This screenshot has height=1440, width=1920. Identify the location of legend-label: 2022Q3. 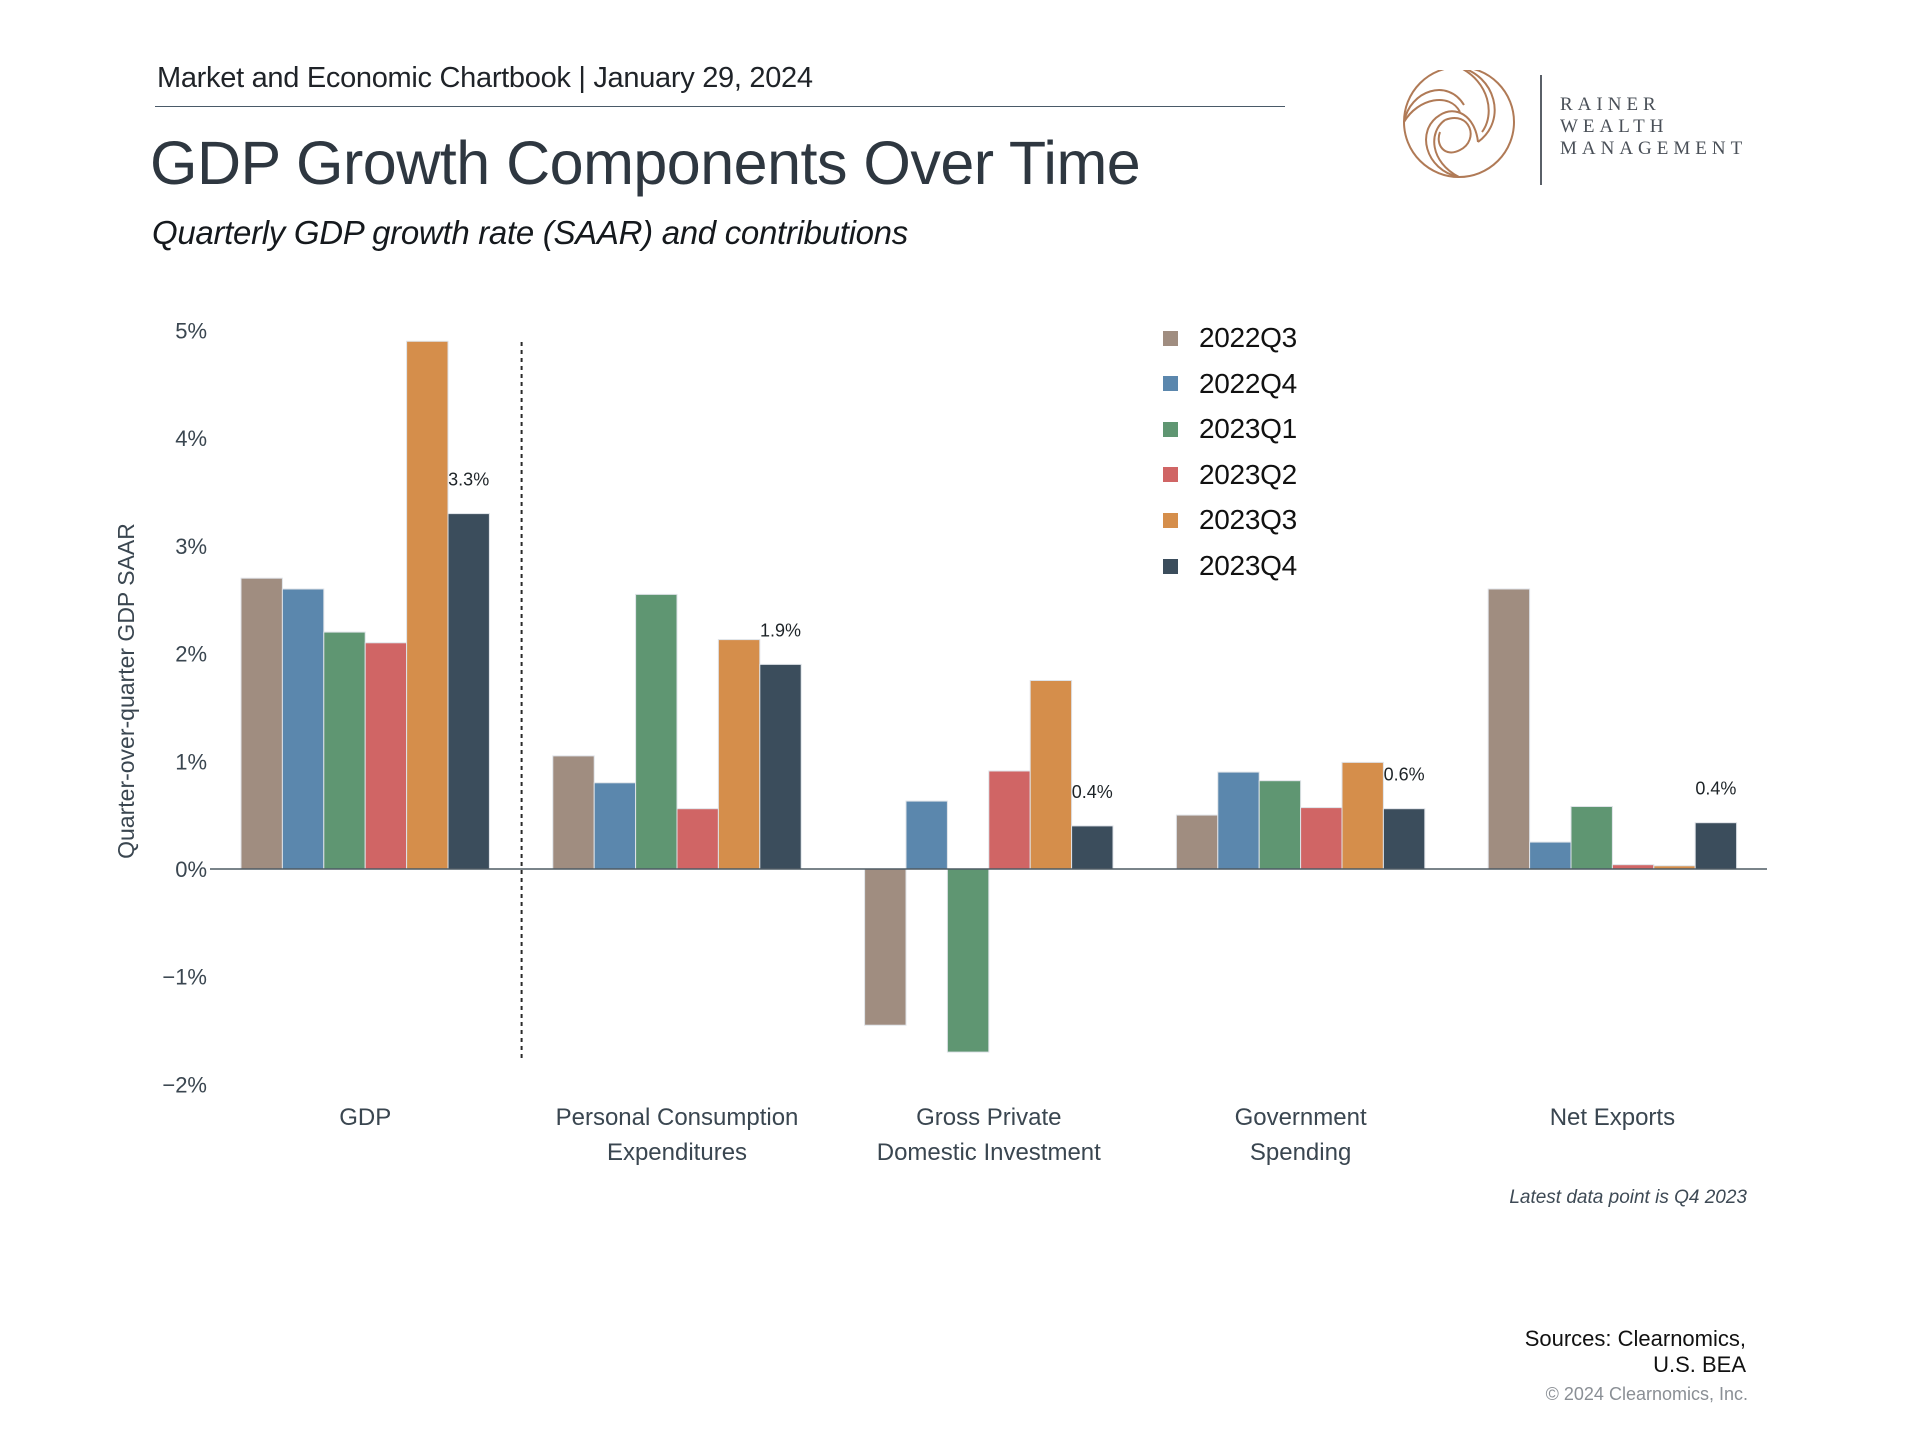
(1248, 337).